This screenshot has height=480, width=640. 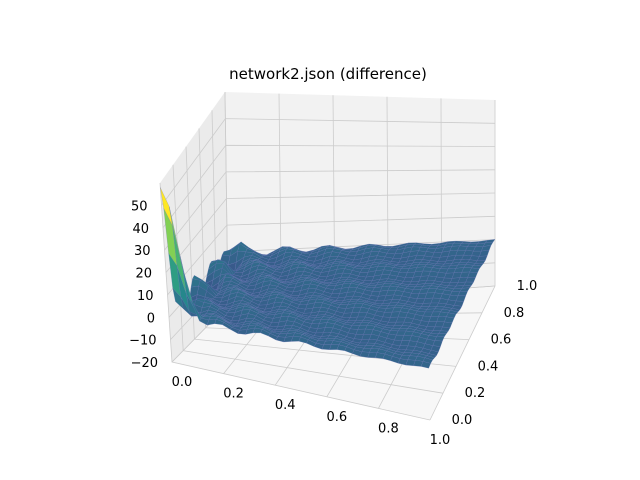 What do you see at coordinates (143, 274) in the screenshot?
I see `z-tick-label: 20` at bounding box center [143, 274].